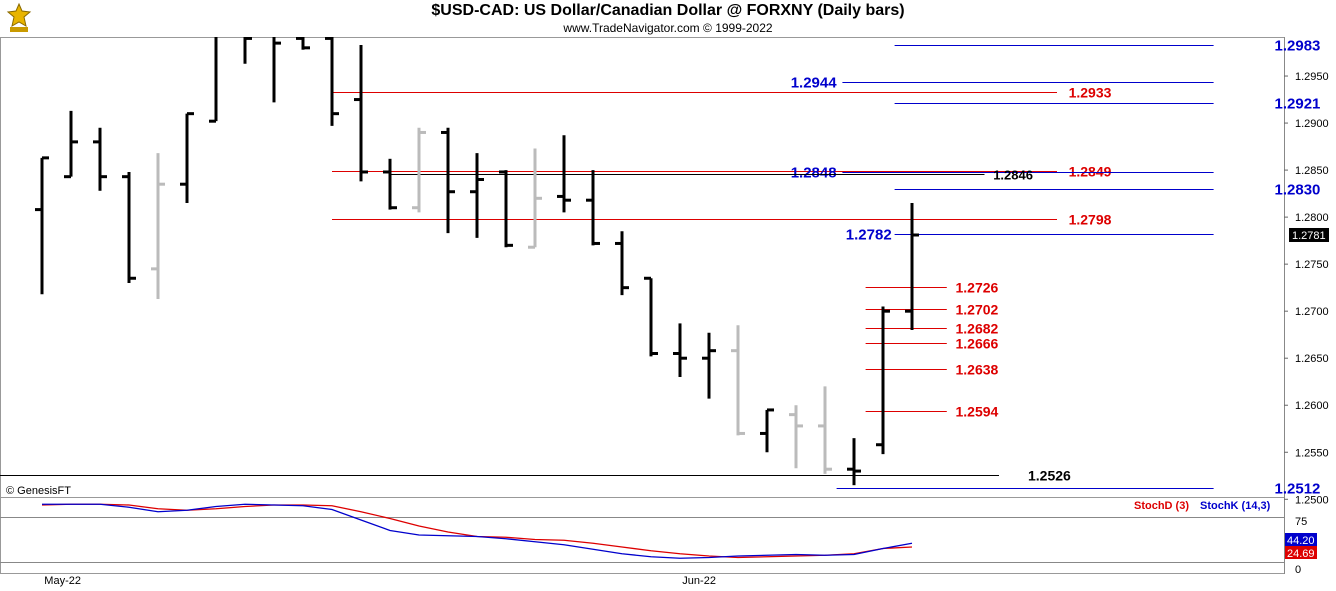 The width and height of the screenshot is (1336, 591). I want to click on x-tick-label: May-22, so click(62, 581).